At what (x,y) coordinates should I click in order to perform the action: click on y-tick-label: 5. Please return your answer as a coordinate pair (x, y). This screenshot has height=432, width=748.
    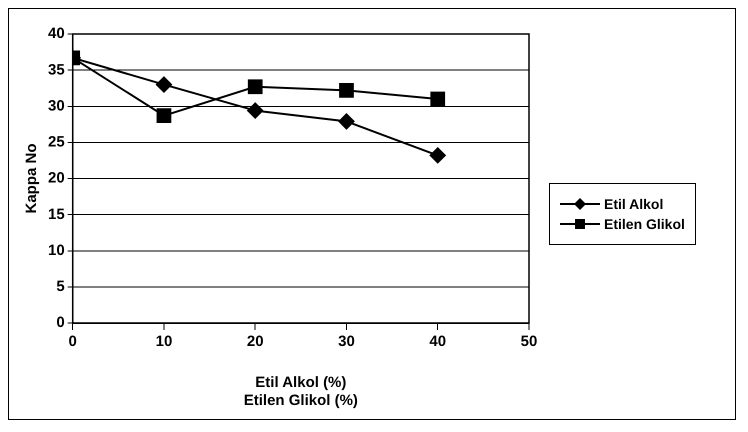
    Looking at the image, I should click on (60, 287).